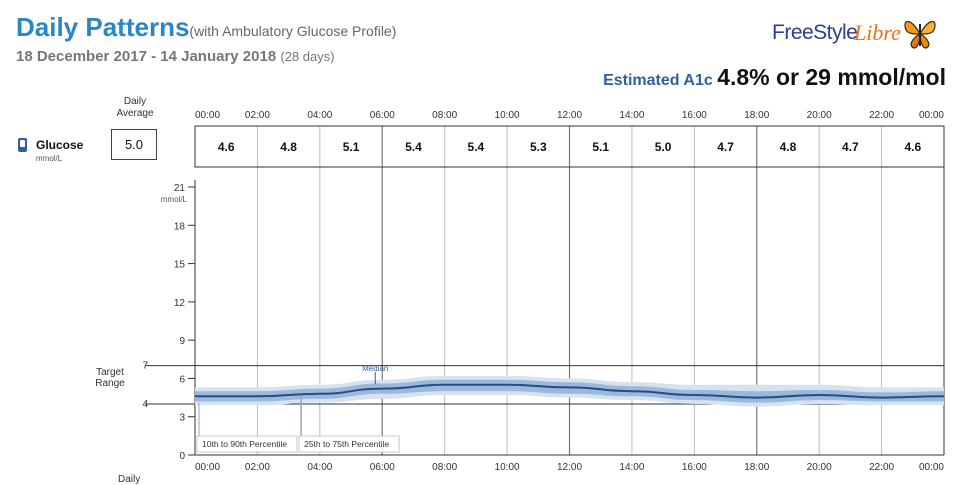 This screenshot has height=485, width=964. Describe the element at coordinates (293, 31) in the screenshot. I see `page-subtitle: (with Ambulatory Glucose Profile)` at that location.